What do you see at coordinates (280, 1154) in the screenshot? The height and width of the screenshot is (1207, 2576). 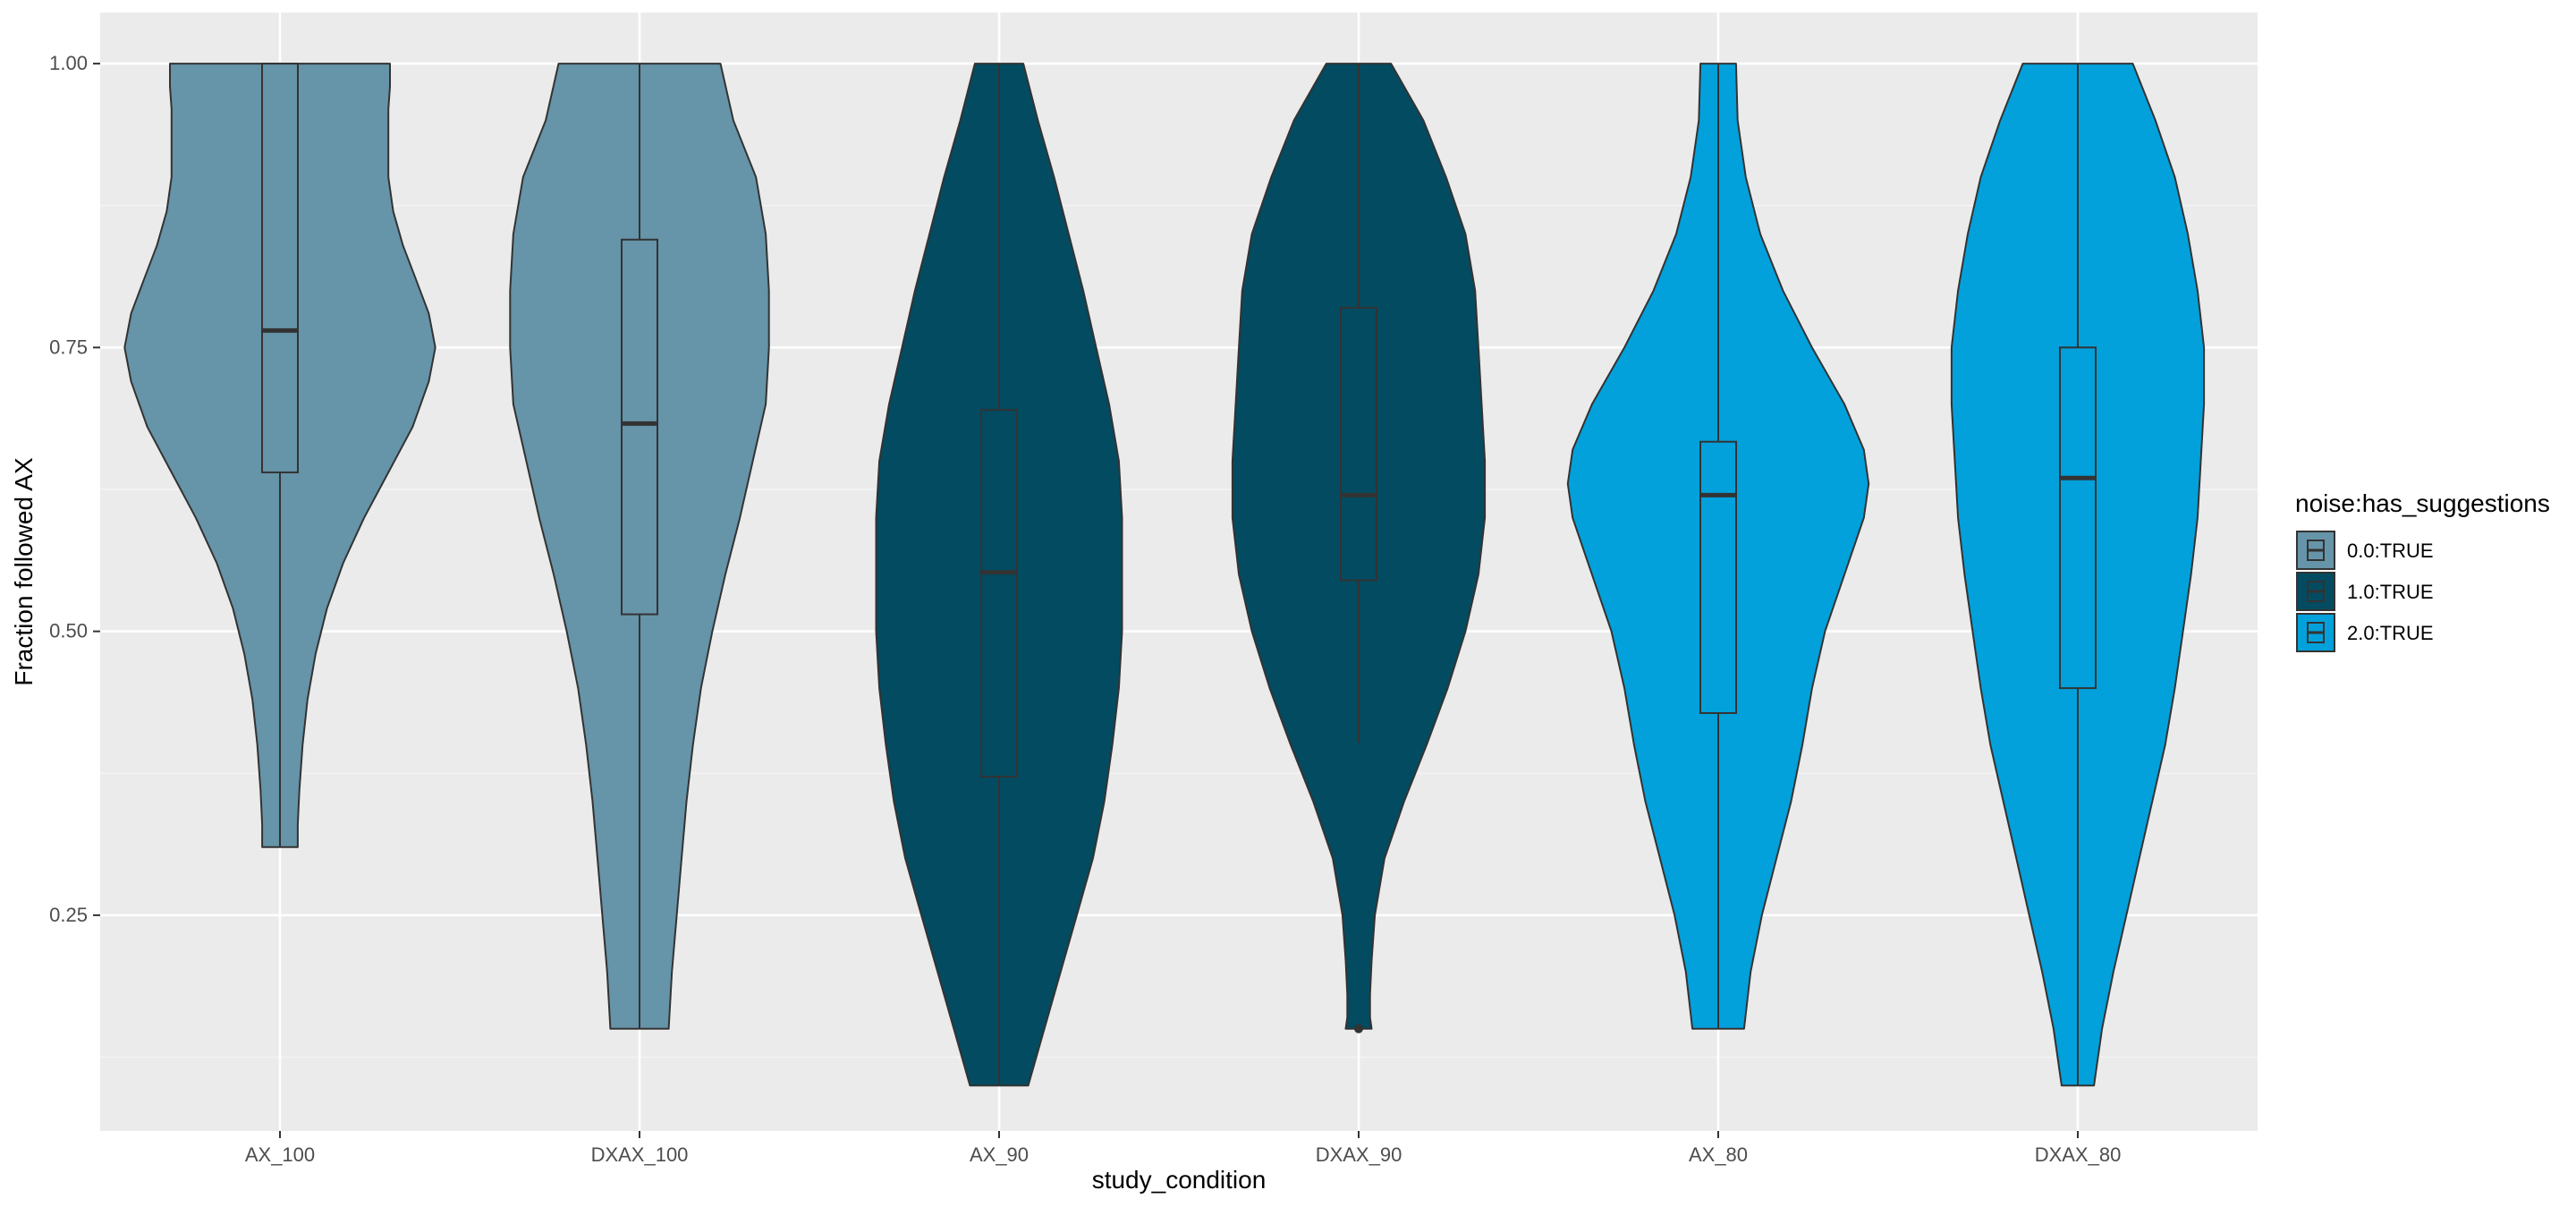 I see `x-tick-label: AX_100` at bounding box center [280, 1154].